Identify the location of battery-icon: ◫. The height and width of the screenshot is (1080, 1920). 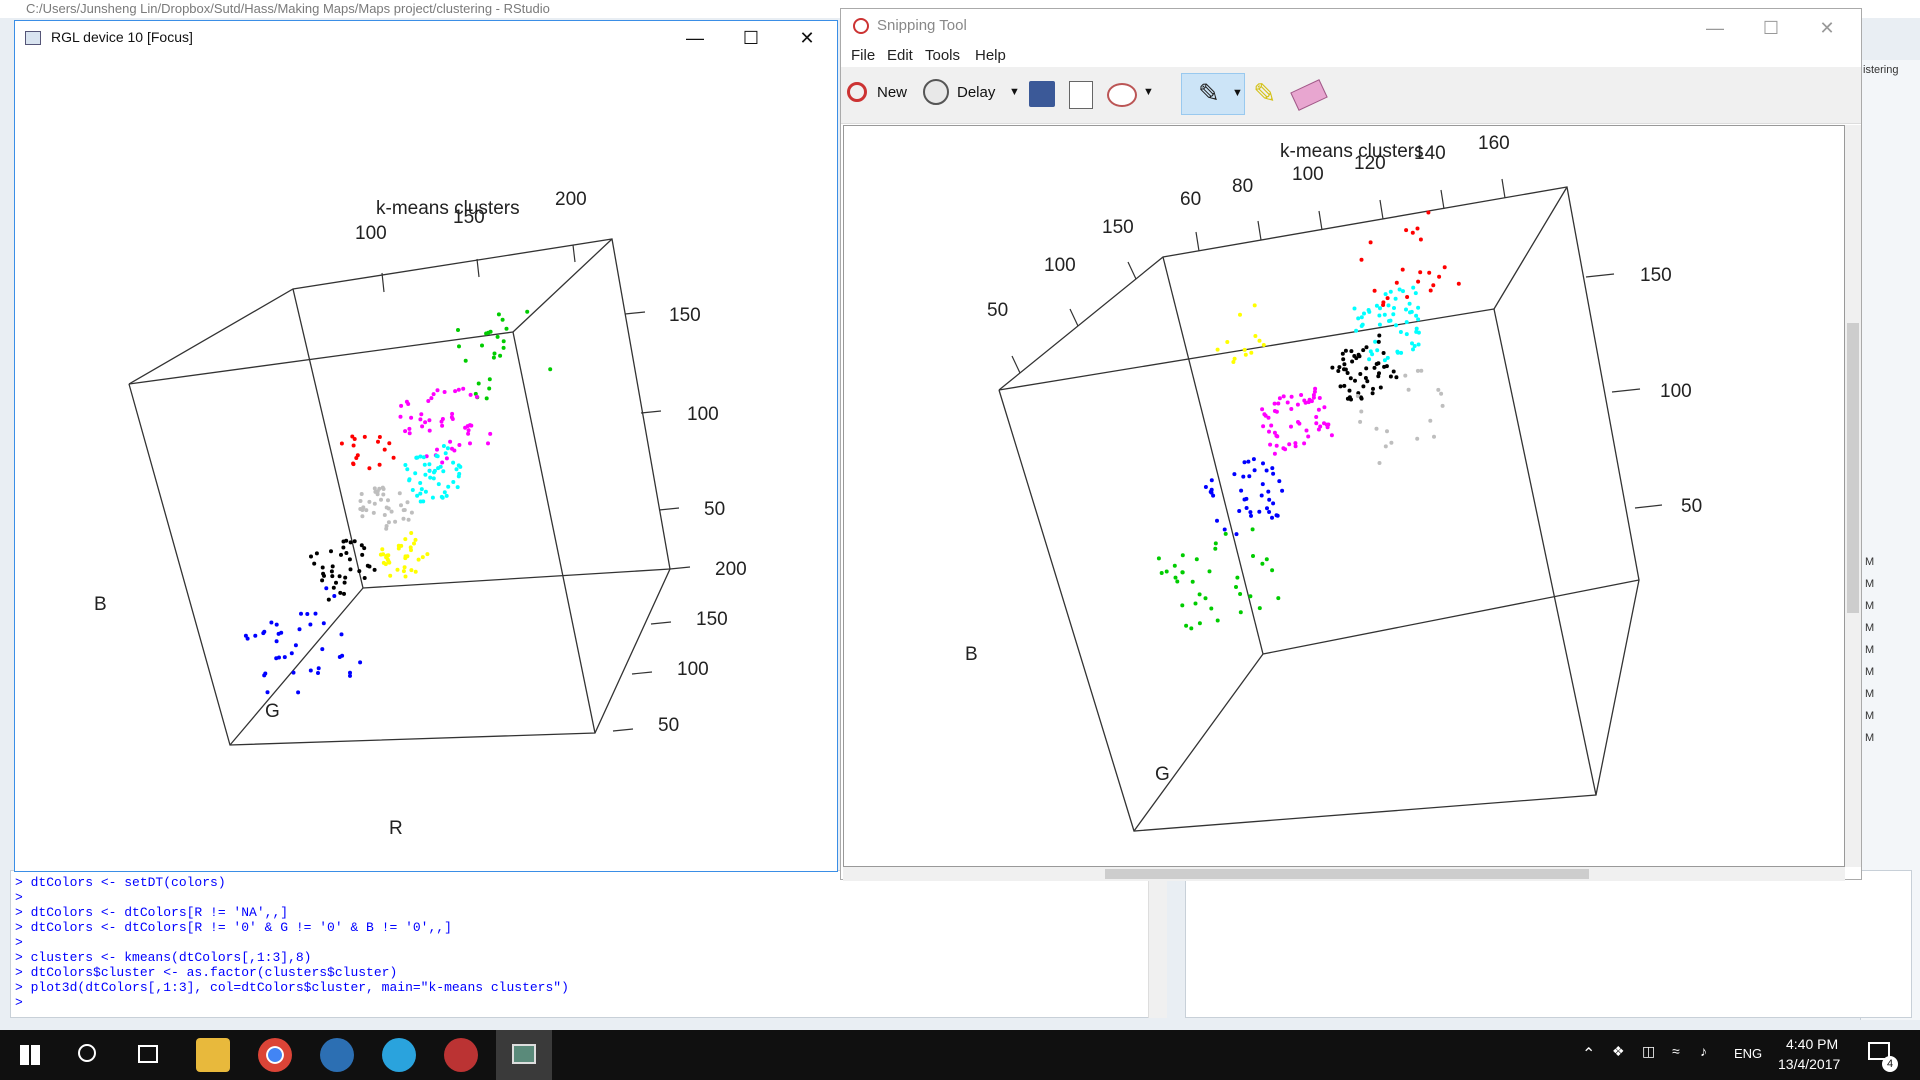
(1649, 1051).